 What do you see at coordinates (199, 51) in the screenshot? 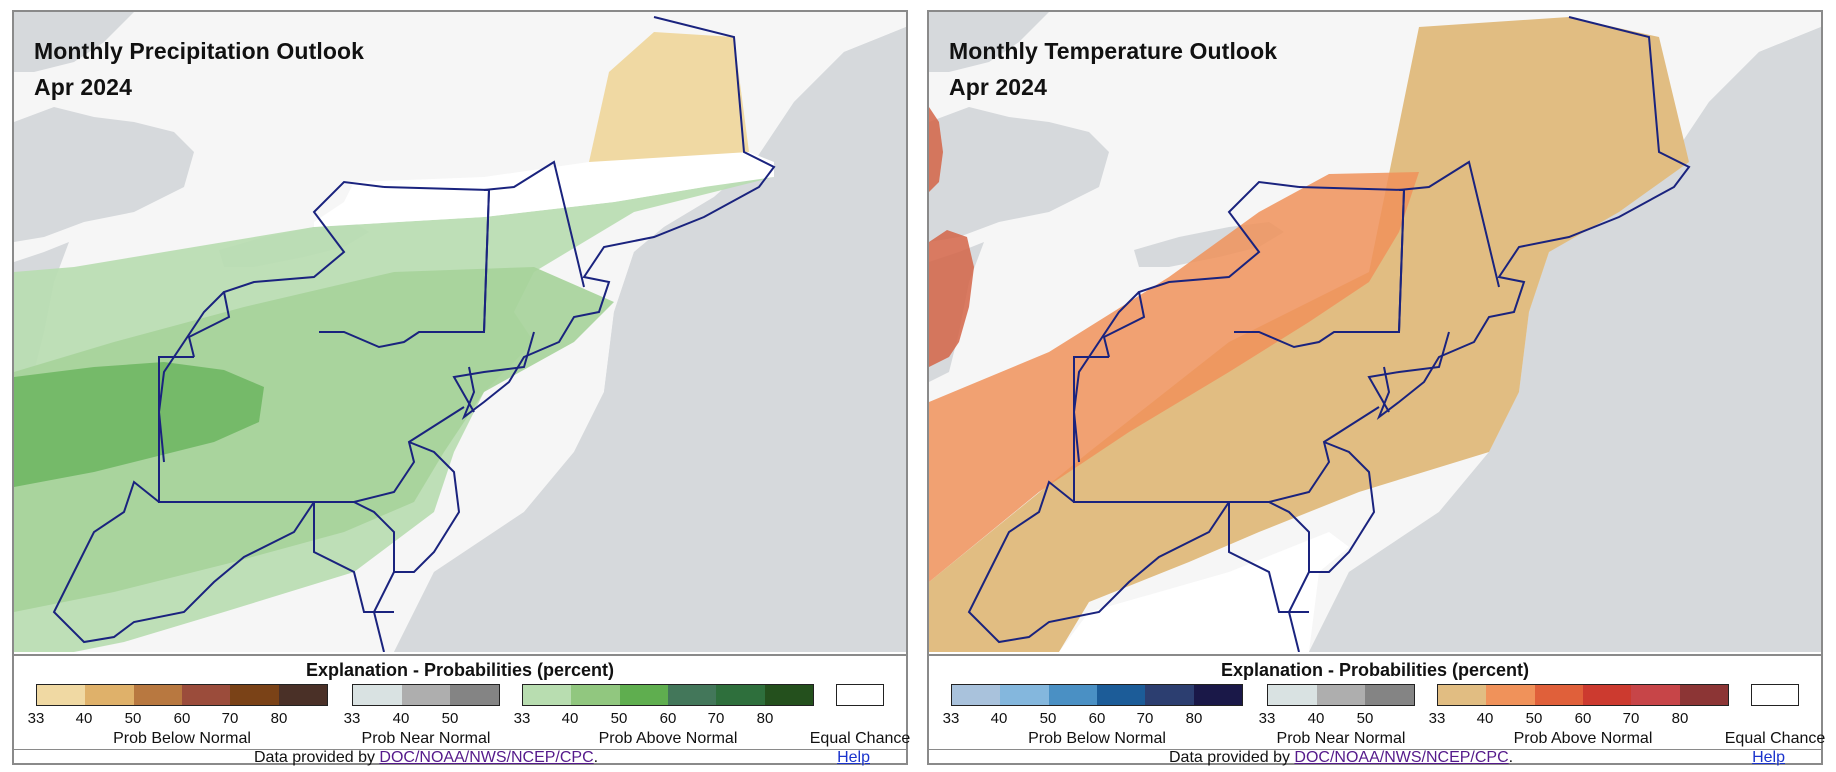
I see `map-title: Monthly Precipitation Outlook` at bounding box center [199, 51].